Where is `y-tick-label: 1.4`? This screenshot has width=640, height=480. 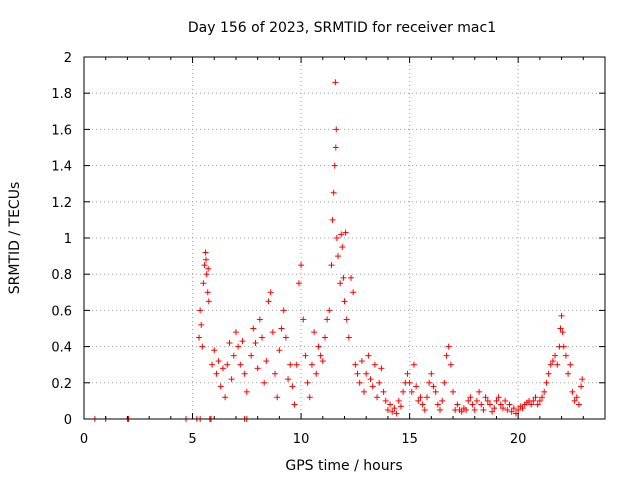 y-tick-label: 1.4 is located at coordinates (61, 167).